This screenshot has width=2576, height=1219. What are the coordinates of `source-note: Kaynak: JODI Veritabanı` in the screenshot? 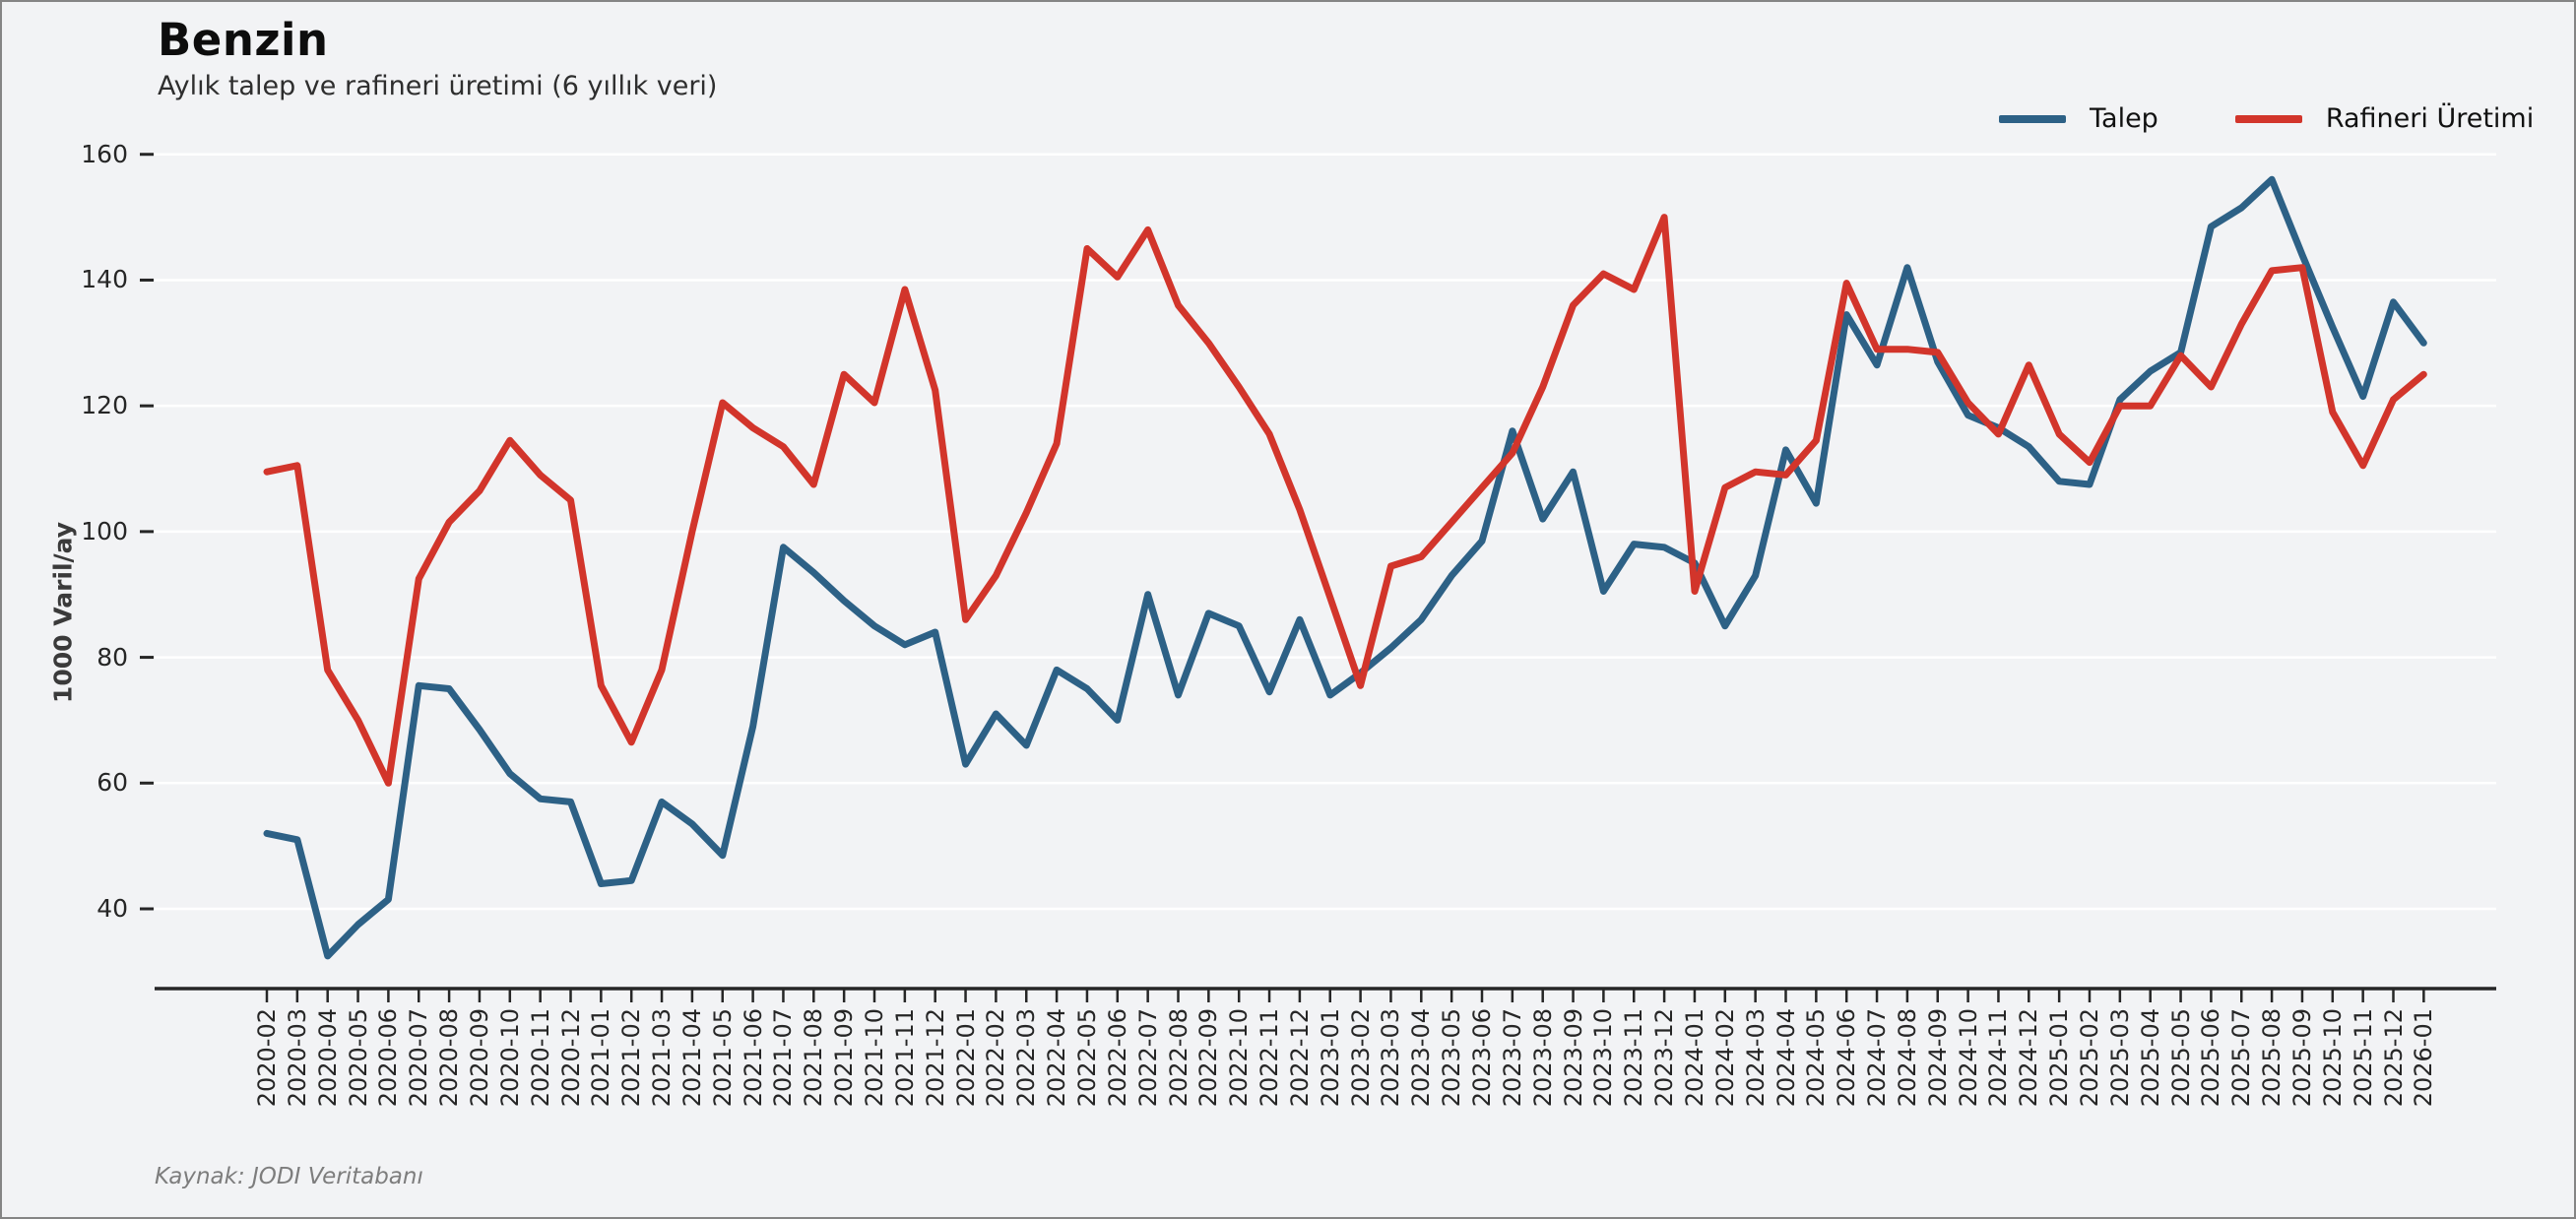 It's located at (289, 1176).